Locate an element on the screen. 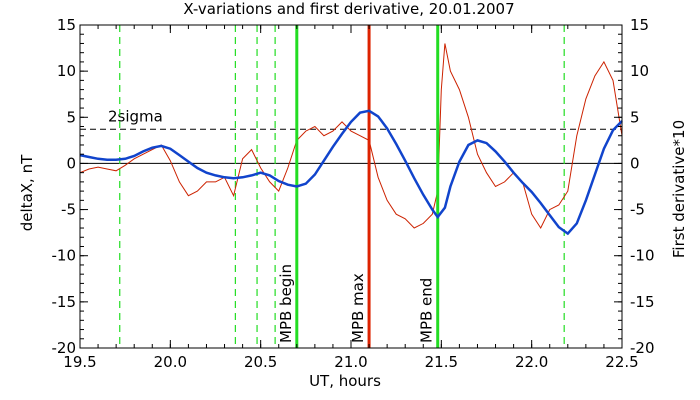  y-tick-label-right: 10 is located at coordinates (639, 71).